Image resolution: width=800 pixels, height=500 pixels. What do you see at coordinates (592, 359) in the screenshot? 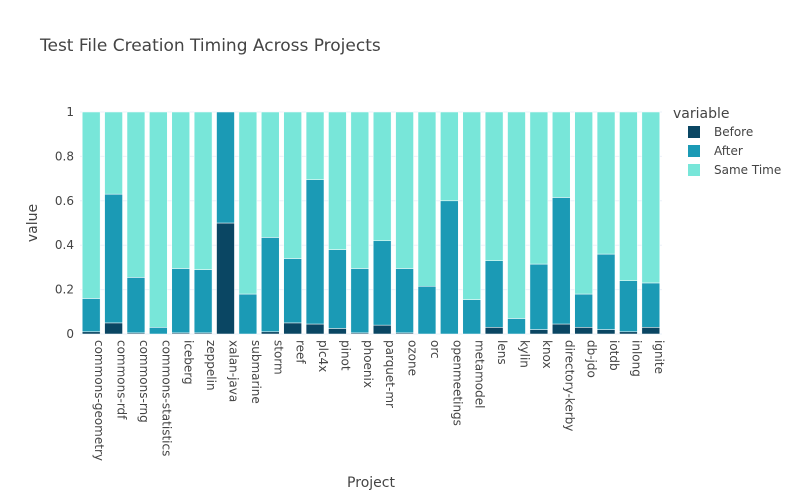
I see `x-tick-label: db-jdo` at bounding box center [592, 359].